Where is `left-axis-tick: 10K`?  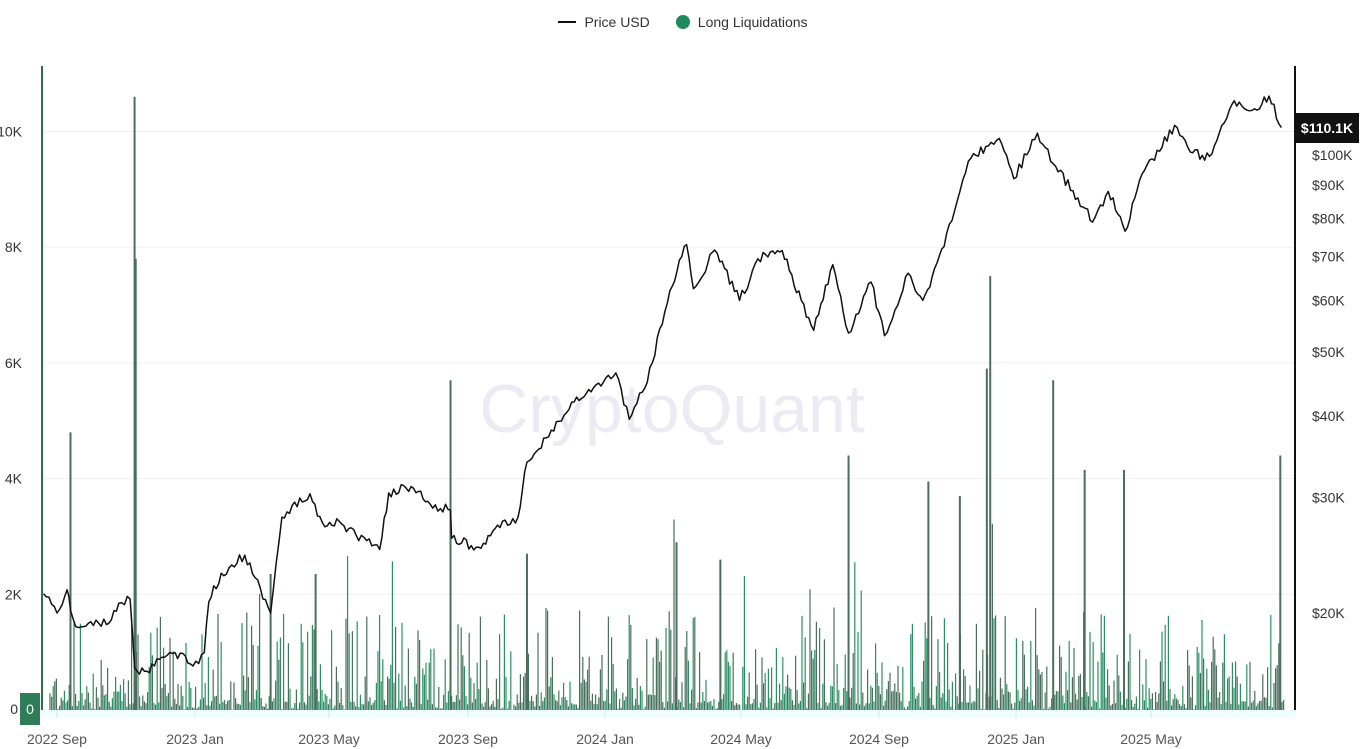
left-axis-tick: 10K is located at coordinates (11, 132).